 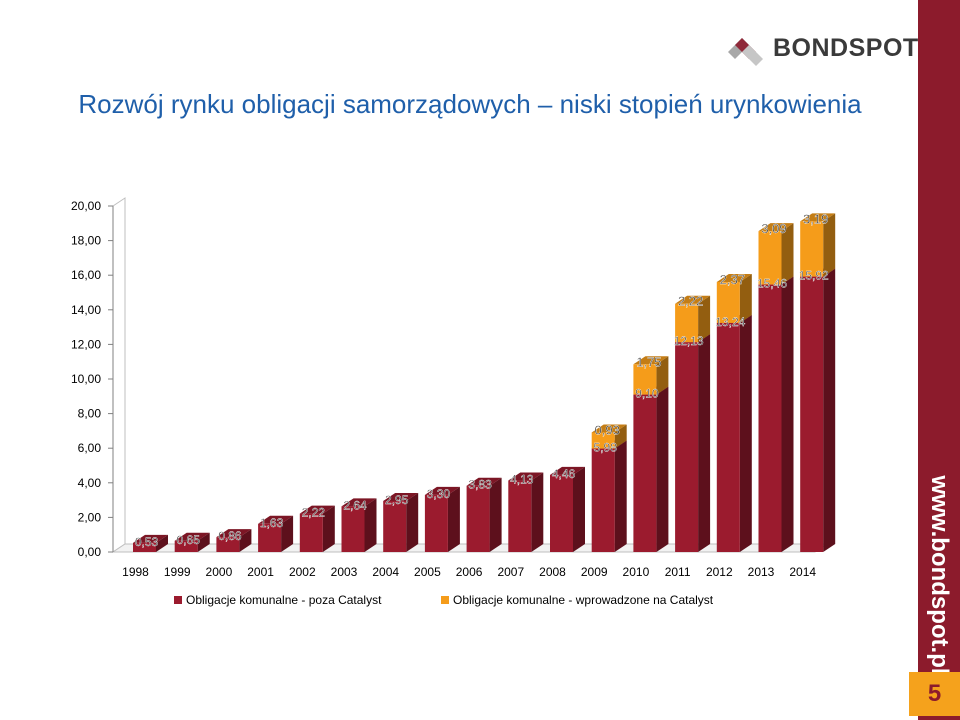 What do you see at coordinates (177, 572) in the screenshot?
I see `x-tick-label: 1999` at bounding box center [177, 572].